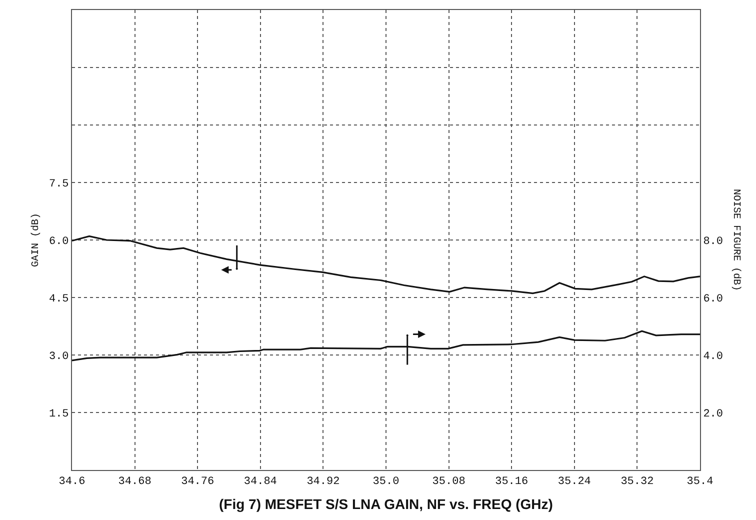 The width and height of the screenshot is (756, 520). What do you see at coordinates (58, 242) in the screenshot?
I see `y-tick-label: 6.0` at bounding box center [58, 242].